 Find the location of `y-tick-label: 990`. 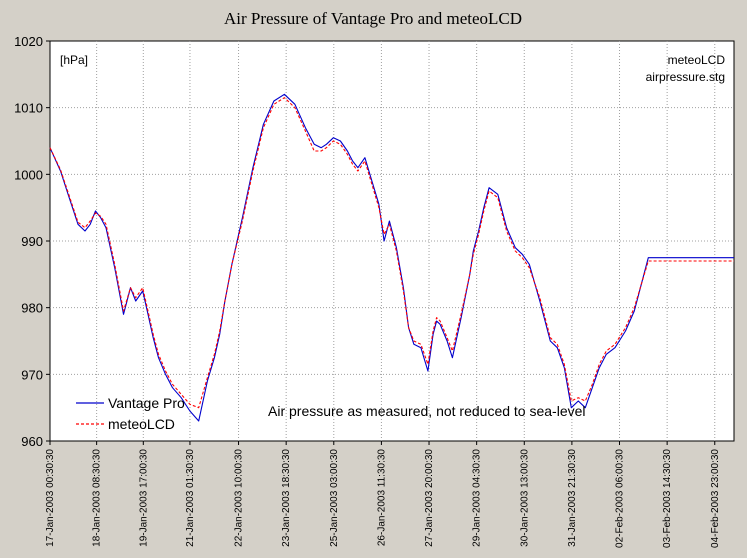

y-tick-label: 990 is located at coordinates (32, 241).